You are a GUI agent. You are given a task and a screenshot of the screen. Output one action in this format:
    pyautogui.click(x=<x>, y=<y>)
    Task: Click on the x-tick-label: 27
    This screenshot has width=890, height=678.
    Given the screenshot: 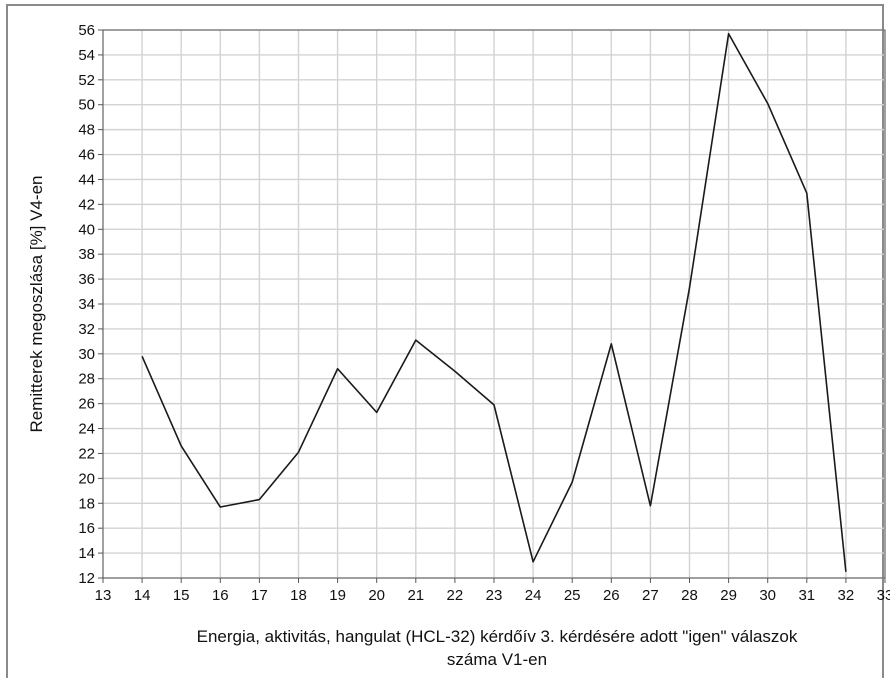 What is the action you would take?
    pyautogui.click(x=650, y=595)
    